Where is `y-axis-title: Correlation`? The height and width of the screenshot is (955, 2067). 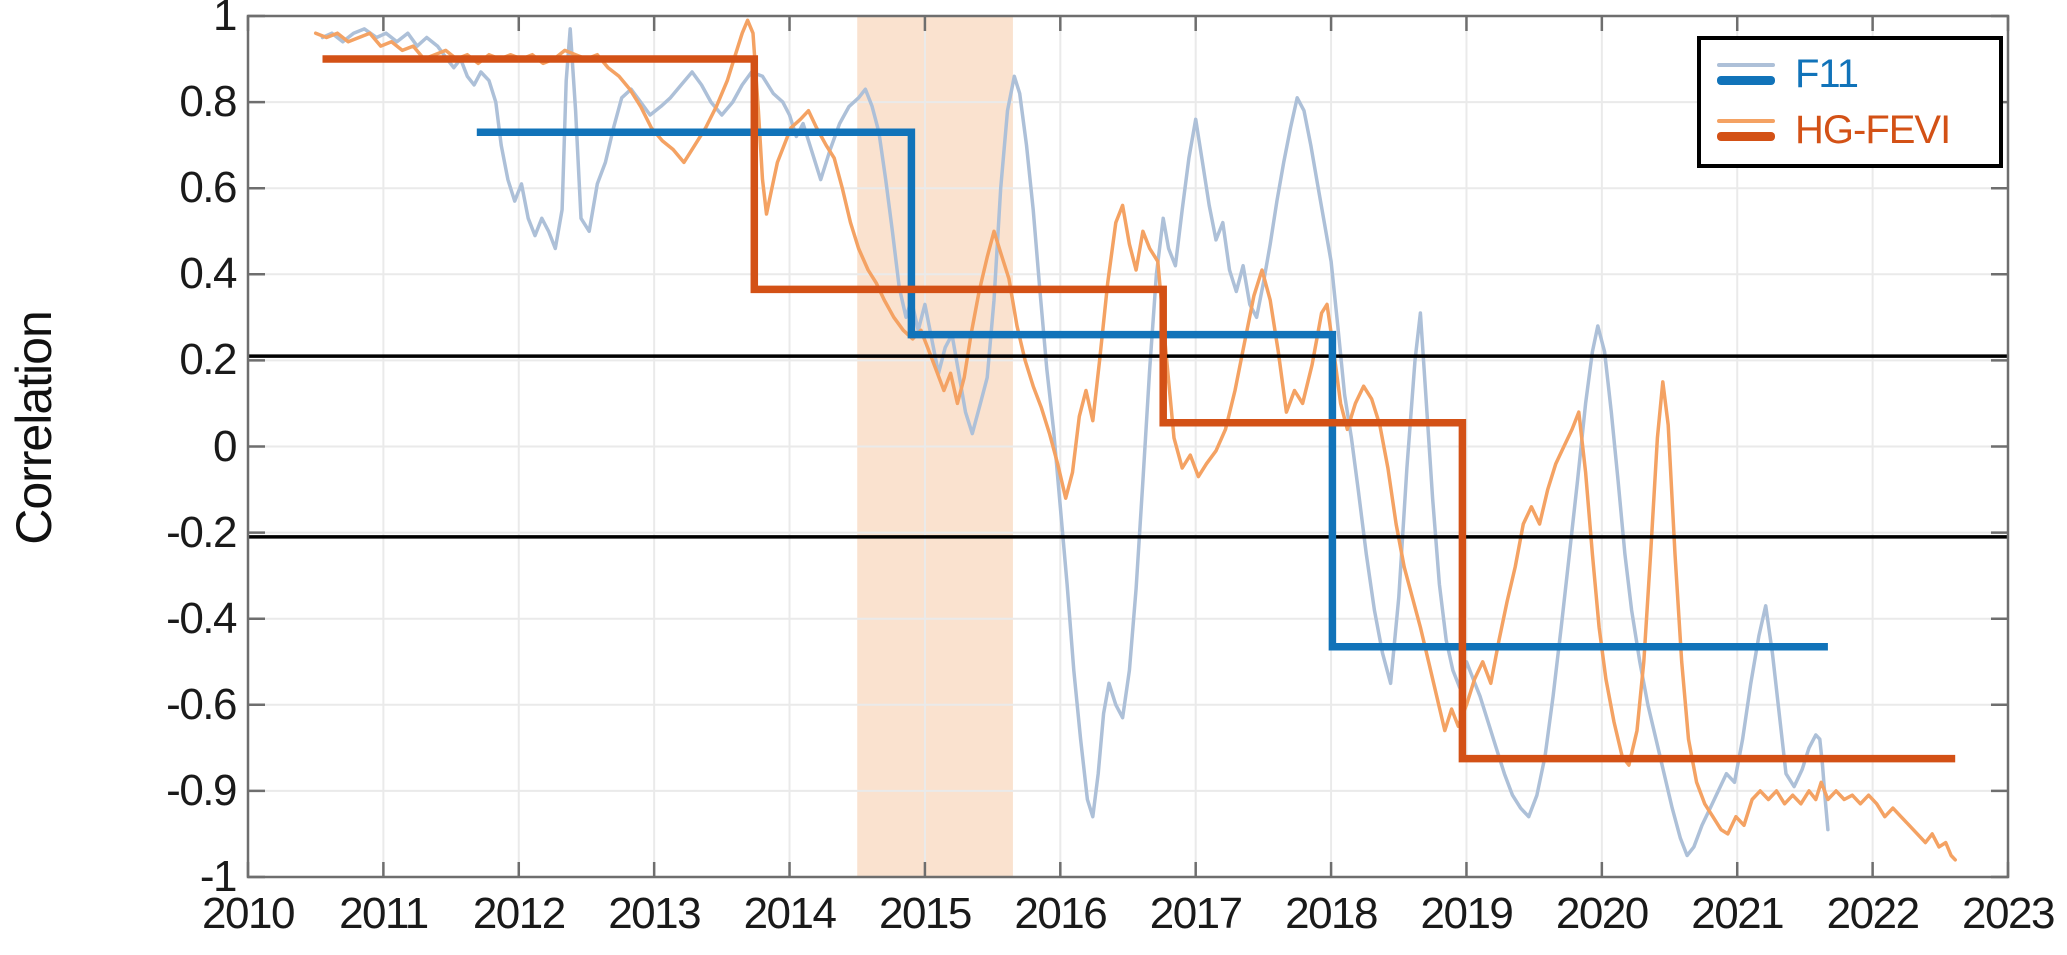
y-axis-title: Correlation is located at coordinates (34, 428).